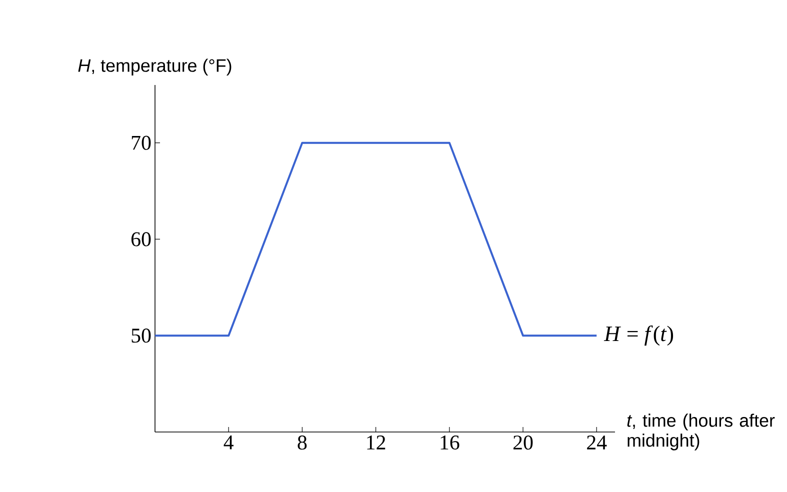 The width and height of the screenshot is (787, 492). I want to click on x-tick-label: 4, so click(229, 443).